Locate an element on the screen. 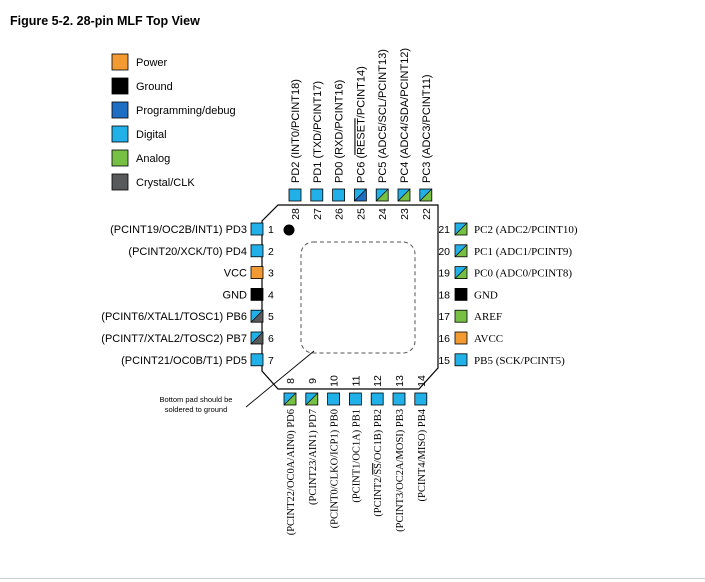  pin-label-20: PC1 (ADC1/PCINT9) is located at coordinates (523, 252).